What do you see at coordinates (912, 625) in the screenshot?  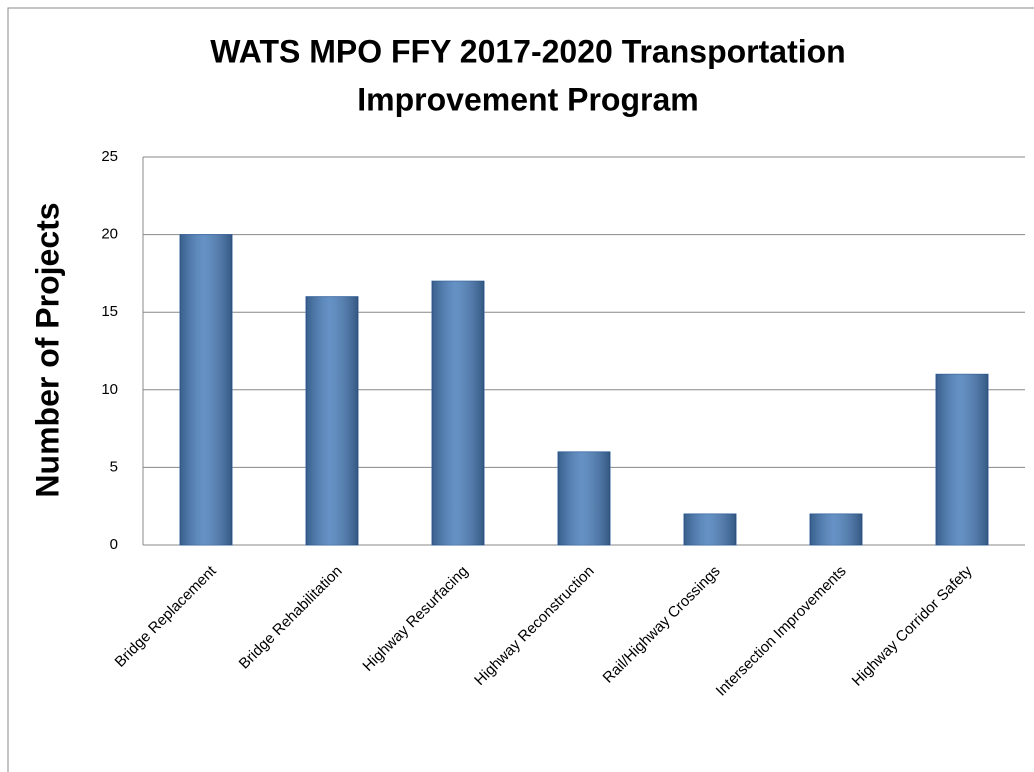 I see `x-tick-label: Highway Corridor Safety` at bounding box center [912, 625].